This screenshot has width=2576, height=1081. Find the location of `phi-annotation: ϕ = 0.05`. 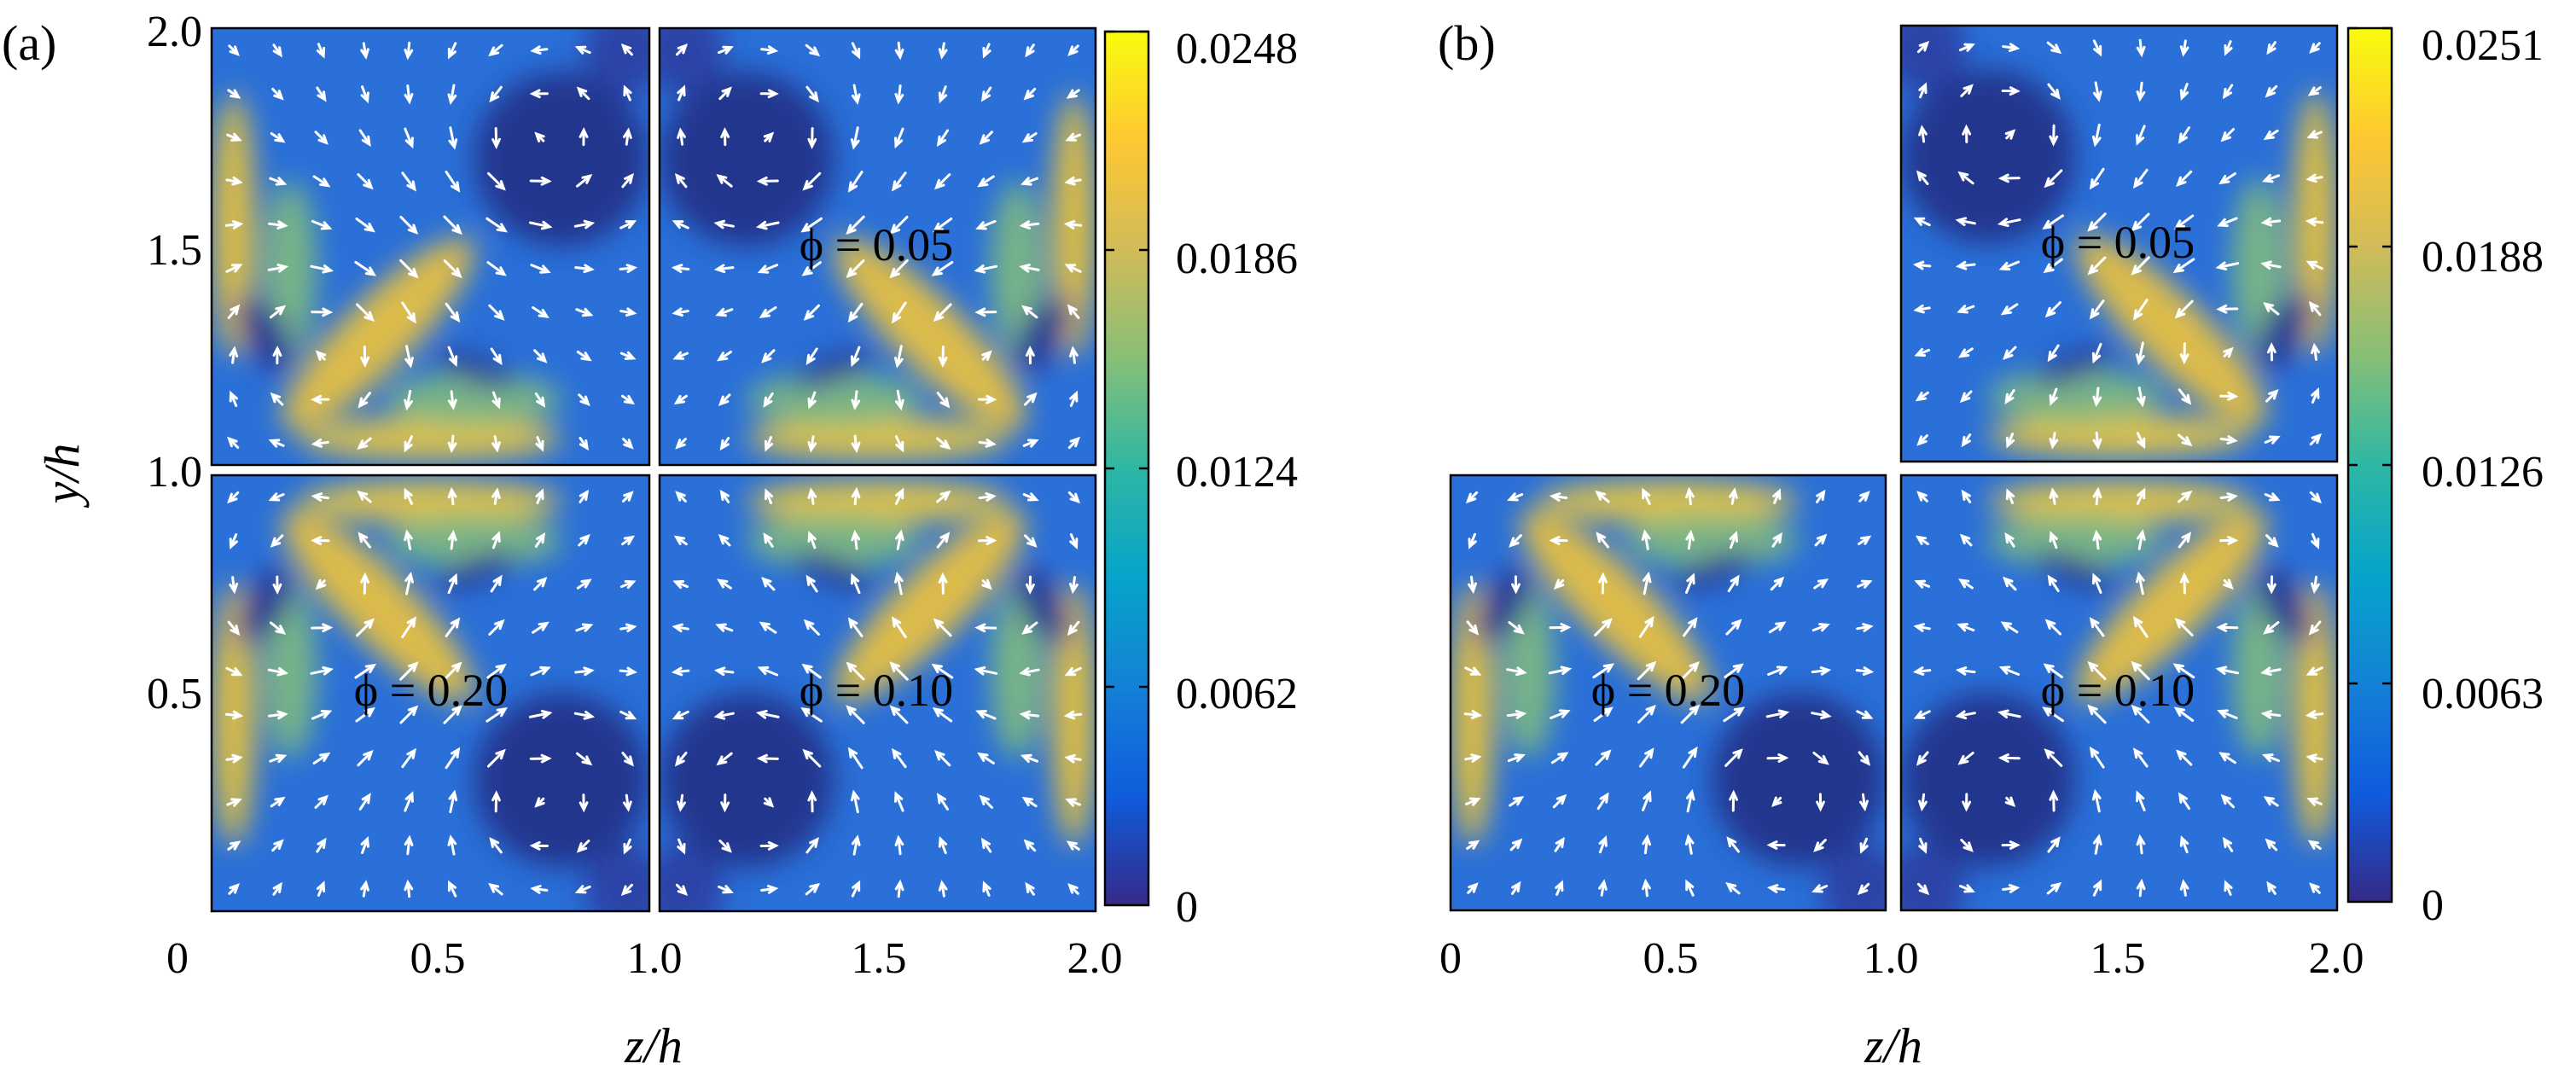

phi-annotation: ϕ = 0.05 is located at coordinates (2118, 243).